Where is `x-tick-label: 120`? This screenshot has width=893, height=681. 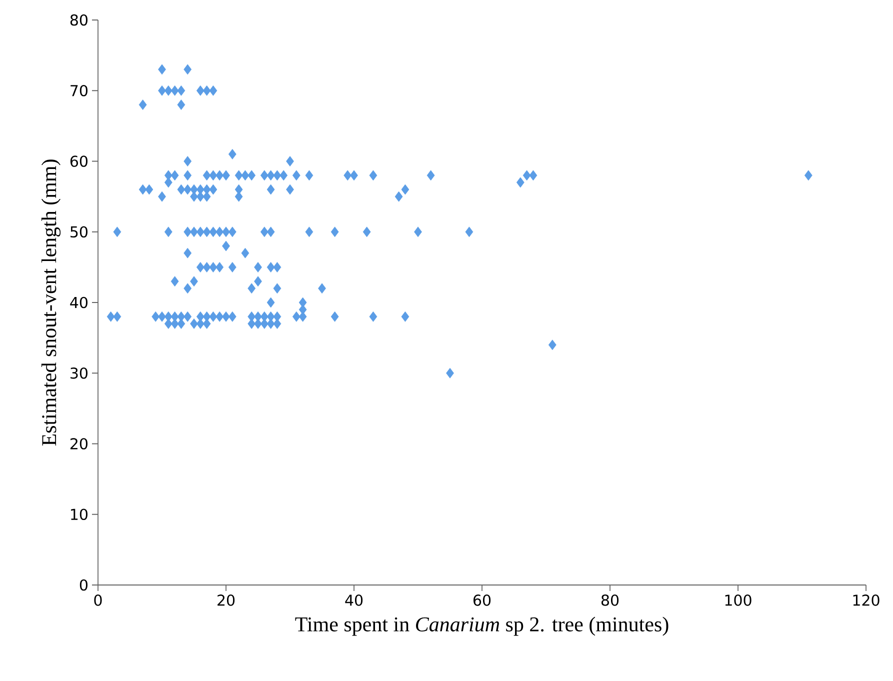 x-tick-label: 120 is located at coordinates (866, 600).